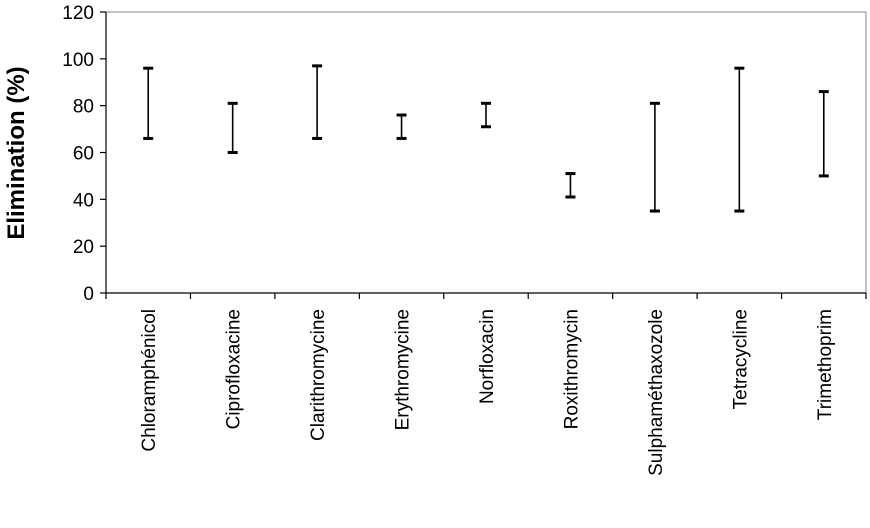 This screenshot has width=870, height=528. Describe the element at coordinates (78, 60) in the screenshot. I see `y-tick-label: 100` at that location.